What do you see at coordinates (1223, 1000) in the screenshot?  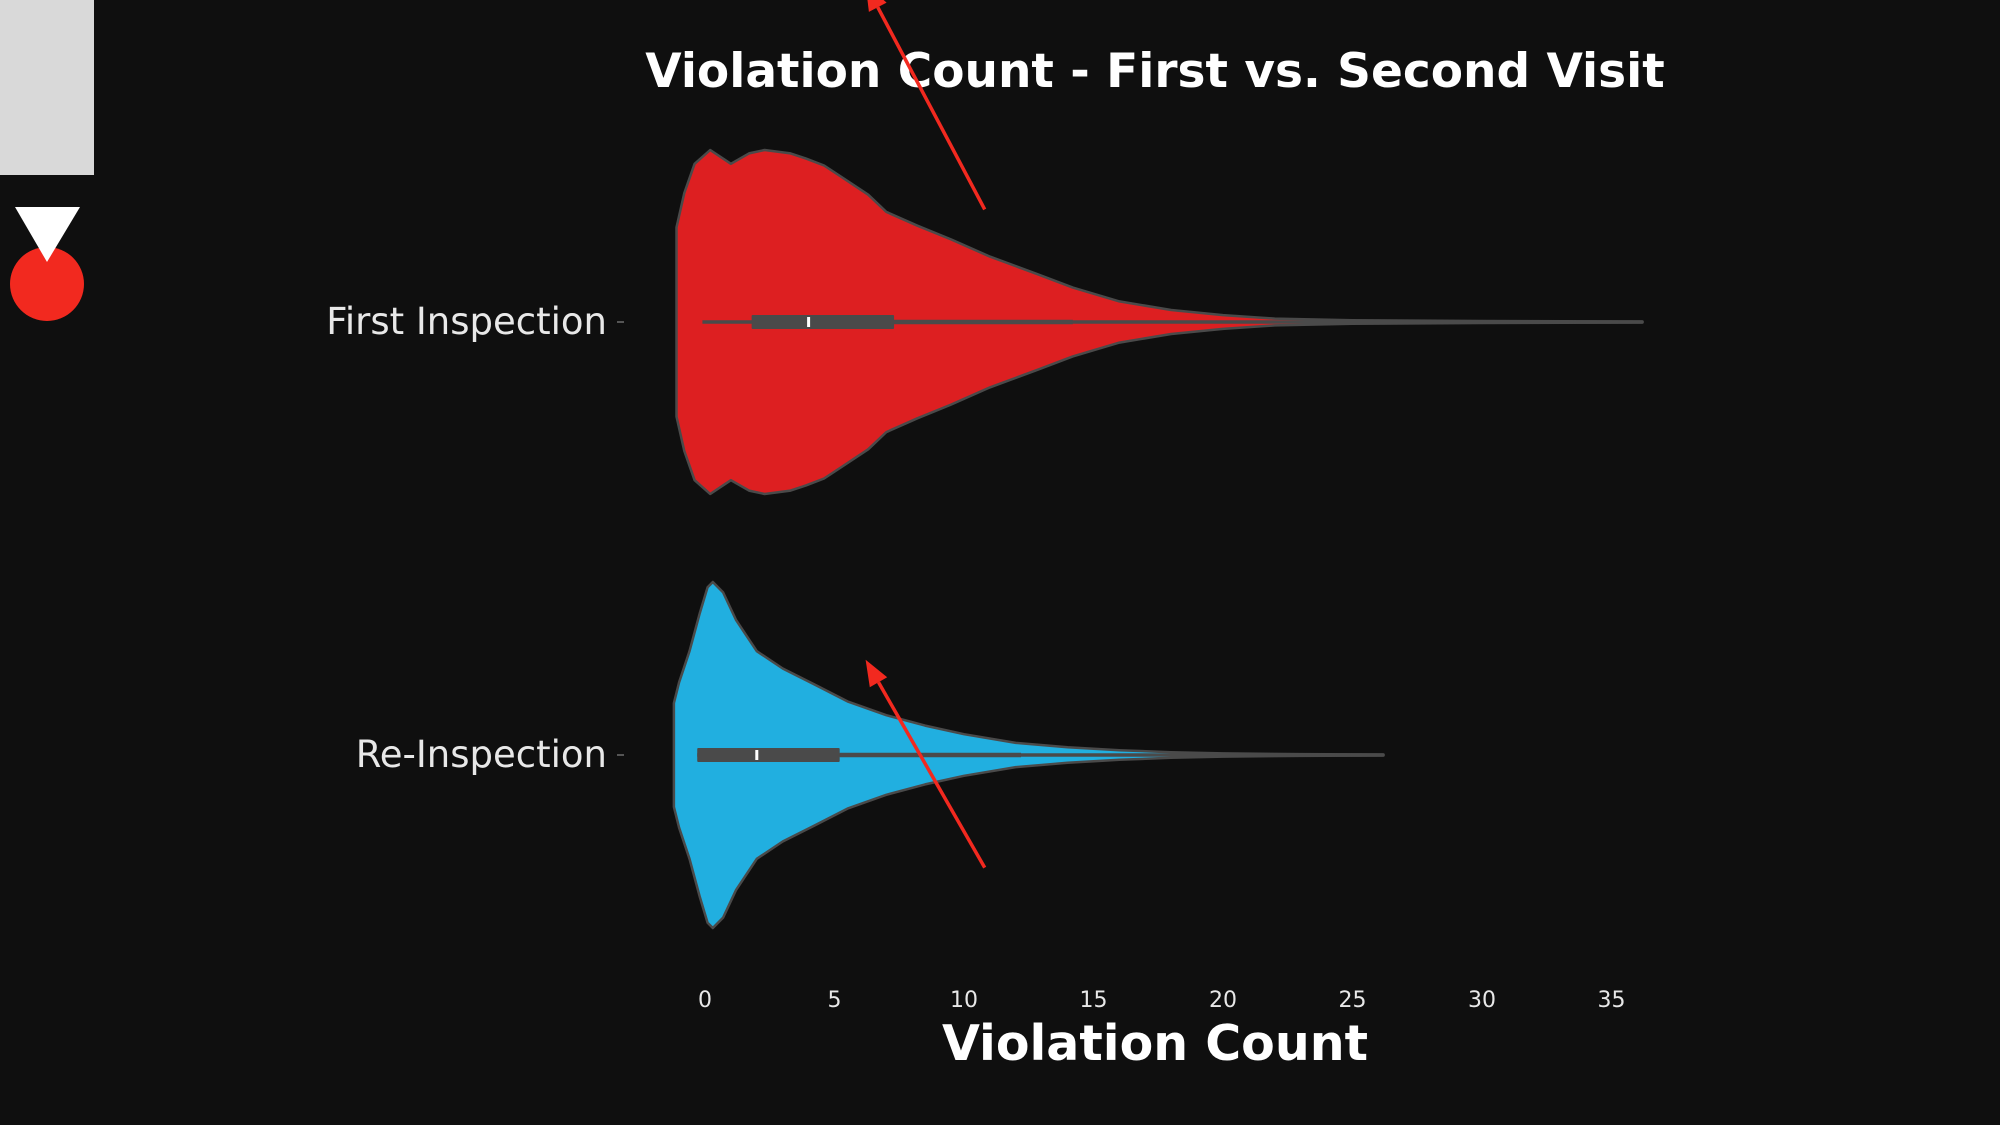 I see `x-tick-label: 20` at bounding box center [1223, 1000].